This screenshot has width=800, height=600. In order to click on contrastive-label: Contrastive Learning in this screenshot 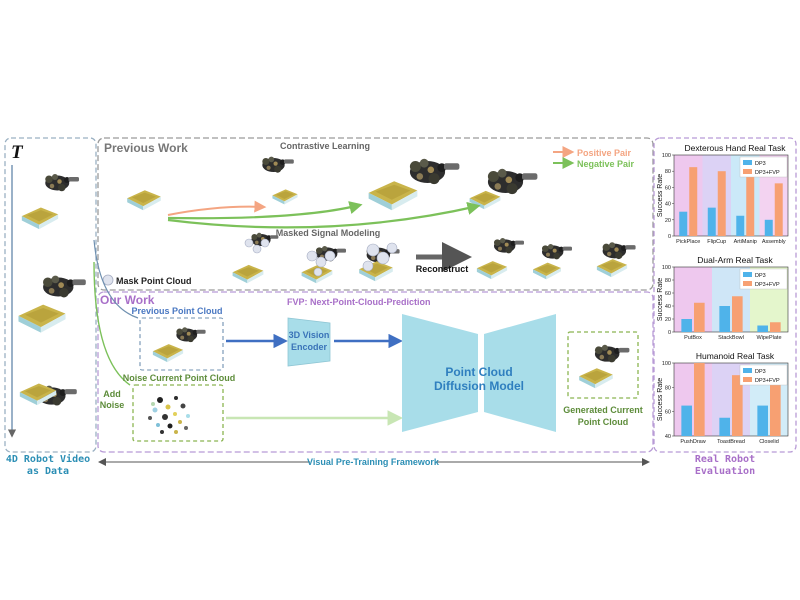, I will do `click(325, 146)`.